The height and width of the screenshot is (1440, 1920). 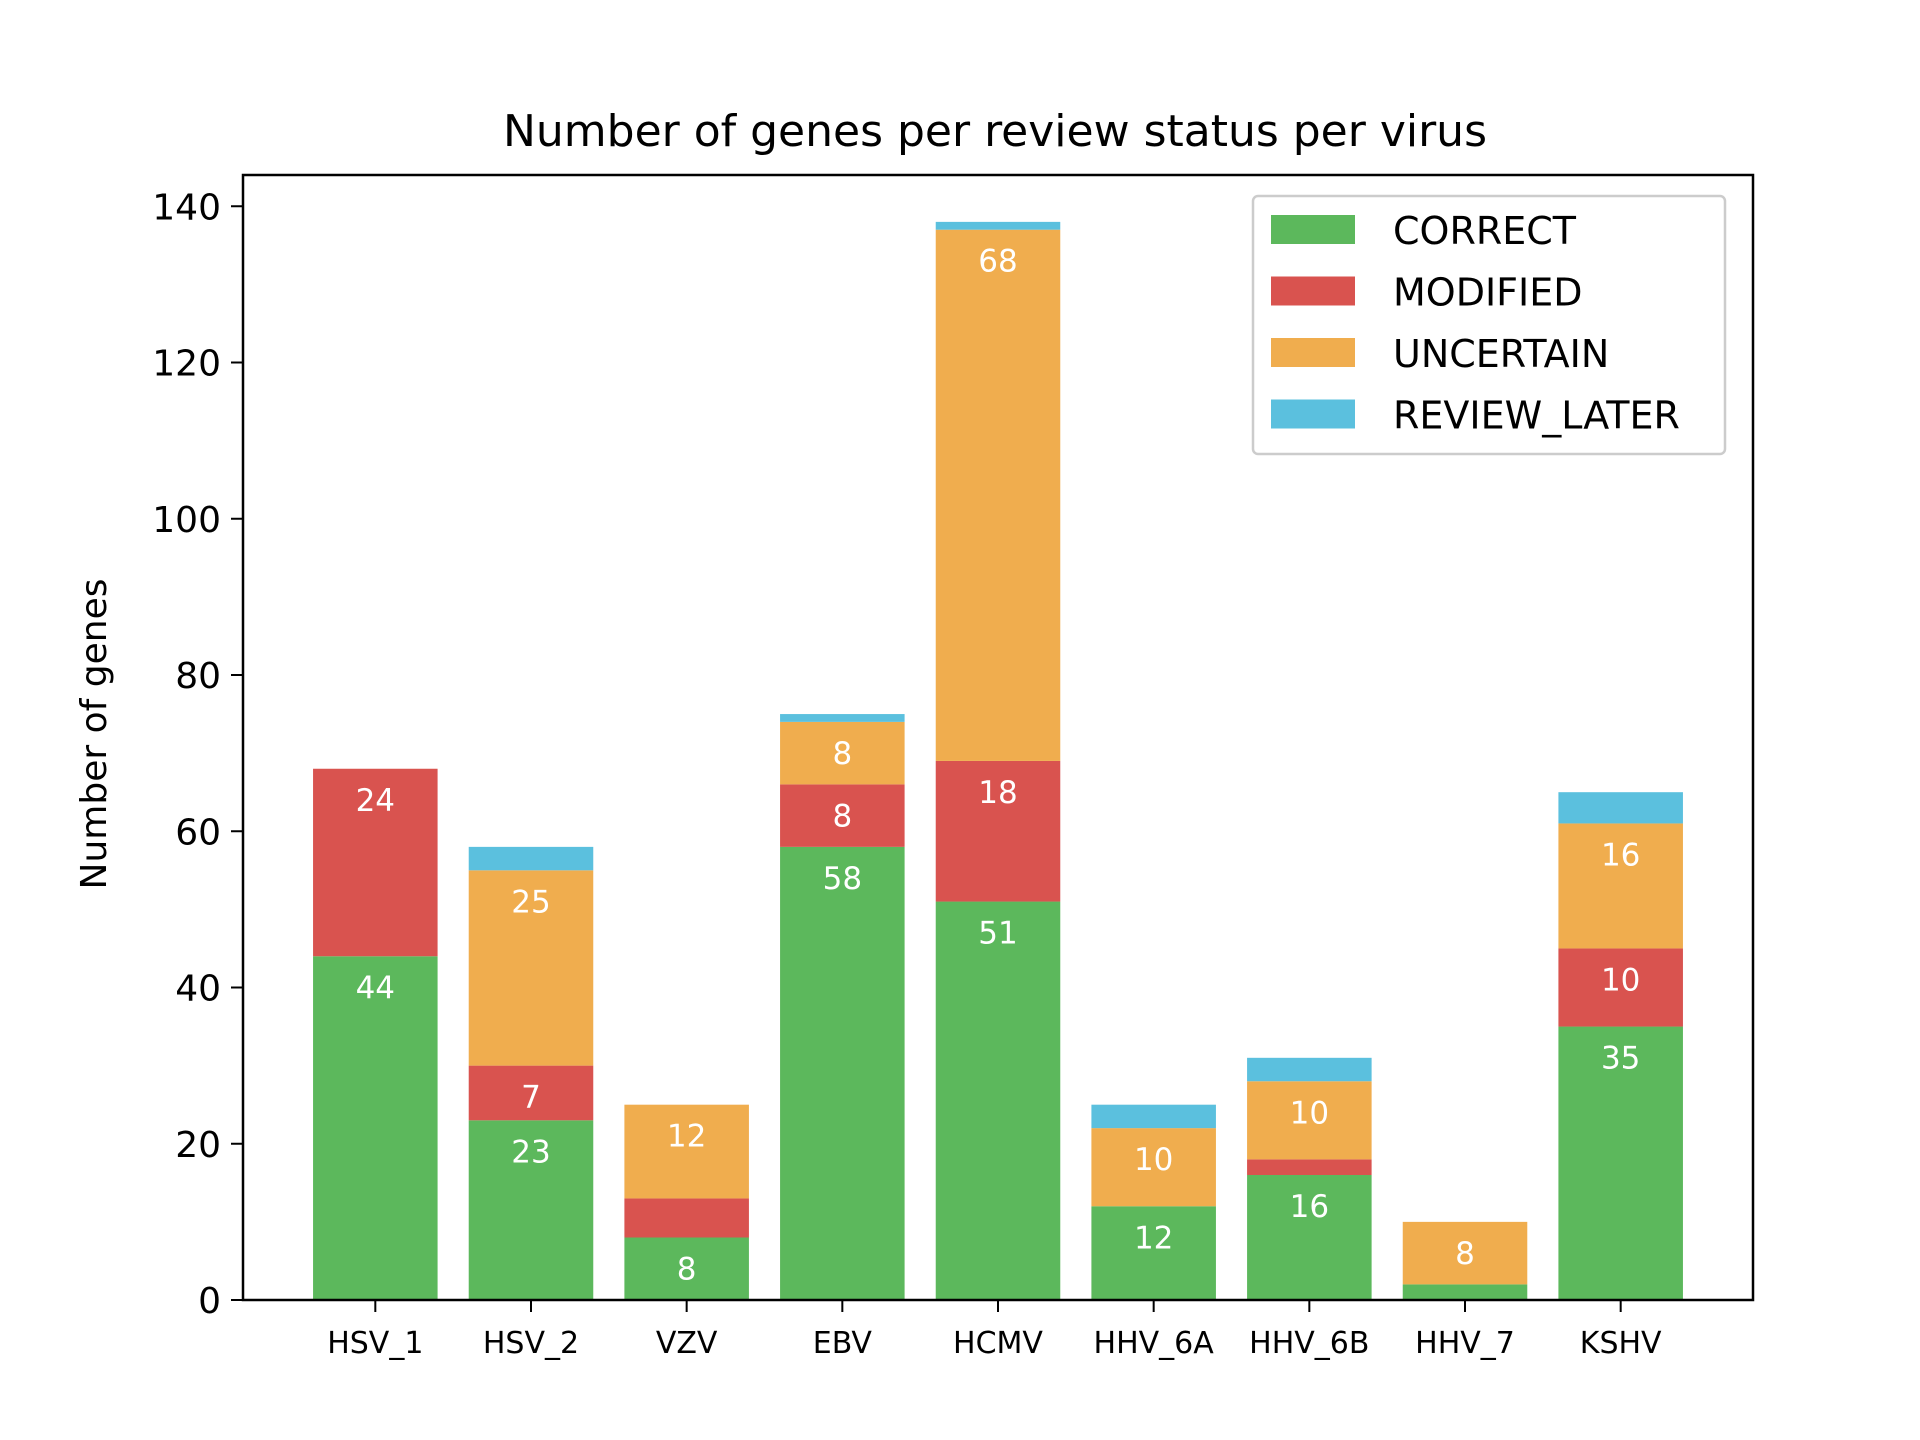 I want to click on bar-ebv-modified, so click(x=842, y=815).